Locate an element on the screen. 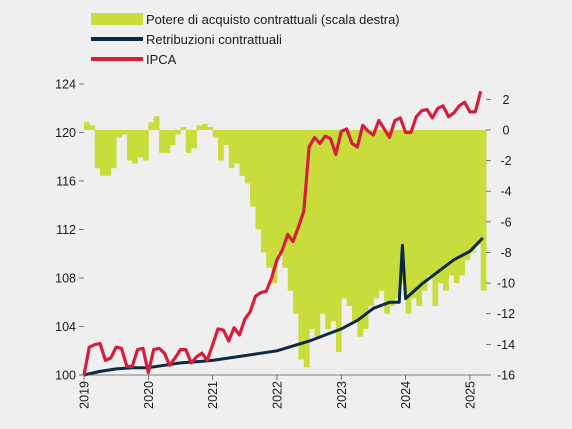  x-tick-label: 2025 is located at coordinates (470, 395).